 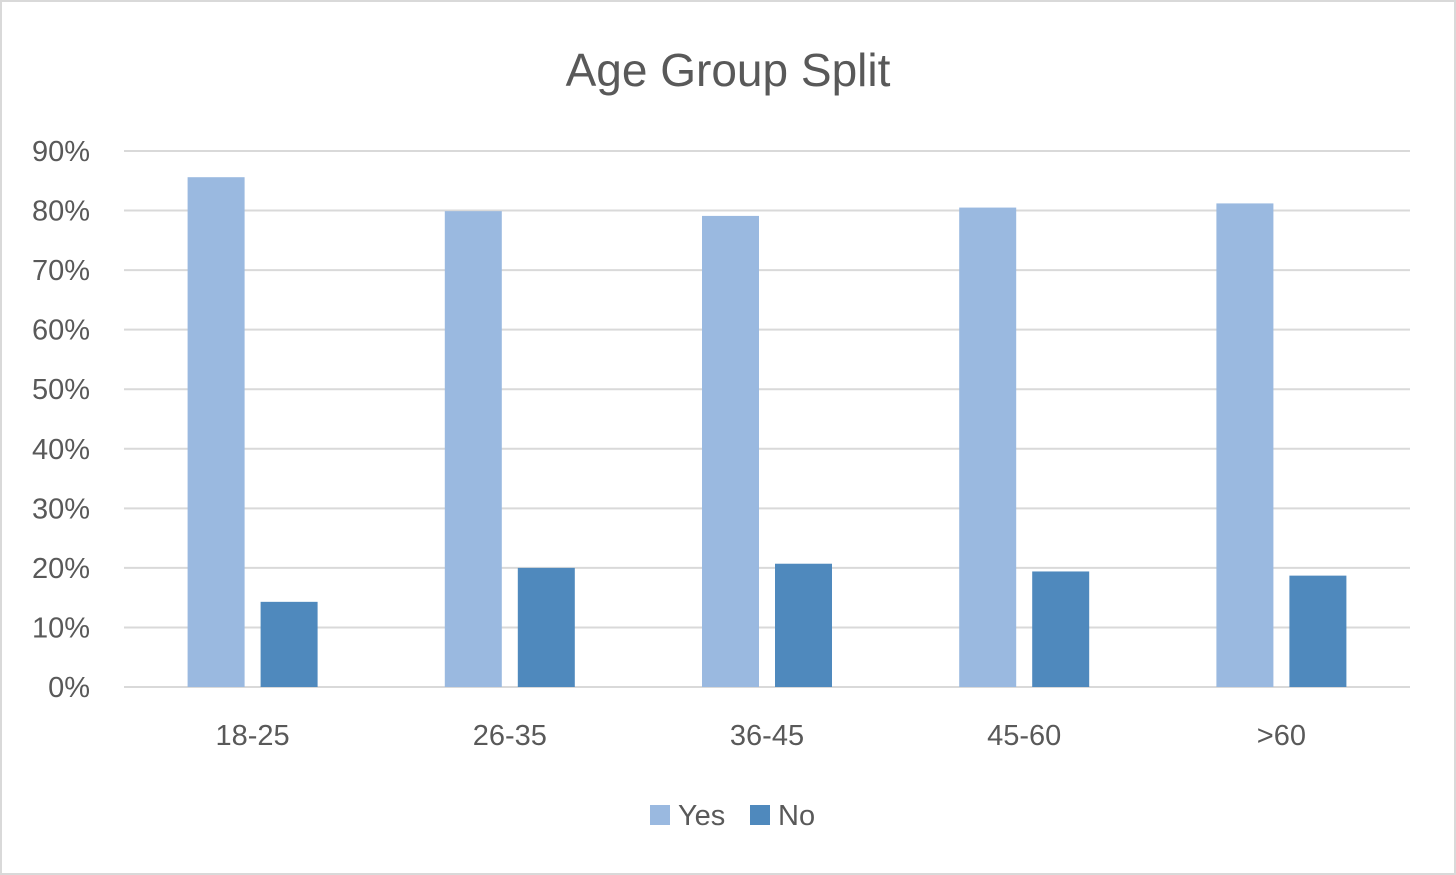 What do you see at coordinates (728, 70) in the screenshot?
I see `chart-title: Age Group Split` at bounding box center [728, 70].